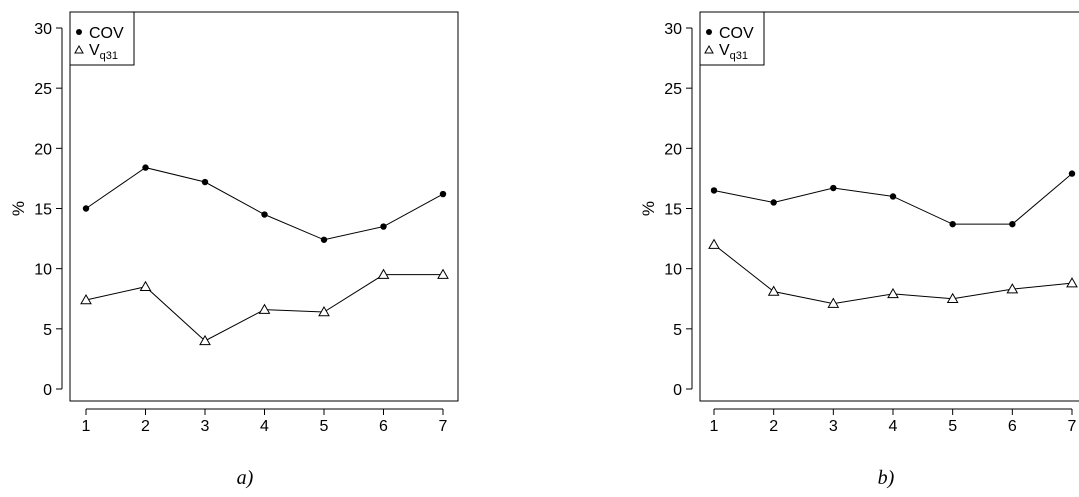 The image size is (1079, 497). I want to click on series-line, so click(264, 204).